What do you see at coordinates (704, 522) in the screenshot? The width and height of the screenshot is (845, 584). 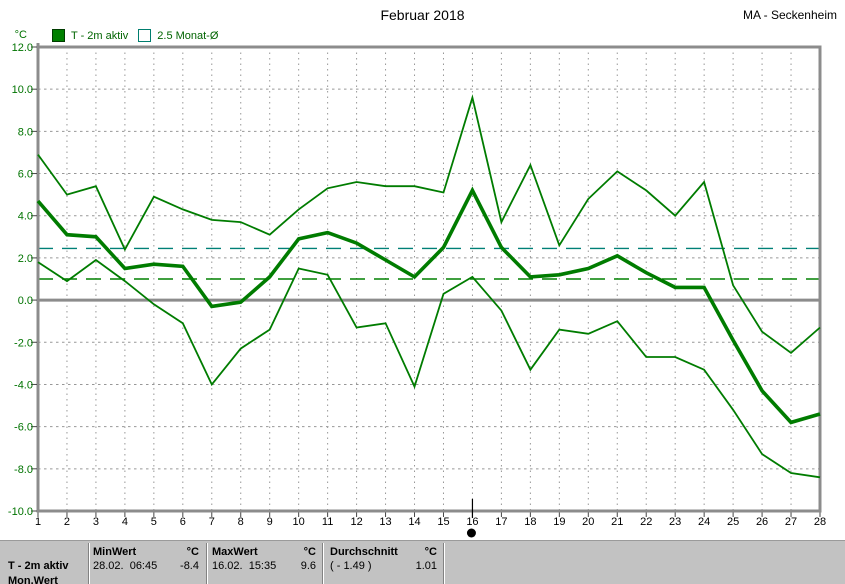 I see `x-tick-label: 24` at bounding box center [704, 522].